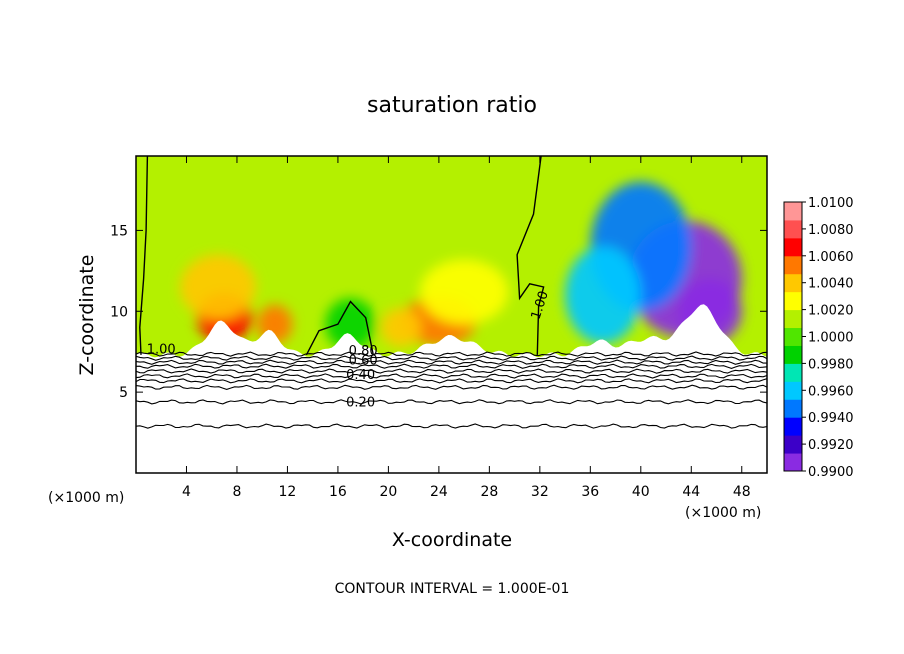 The width and height of the screenshot is (904, 654). What do you see at coordinates (723, 513) in the screenshot?
I see `x-unit-right: (×1000 m)` at bounding box center [723, 513].